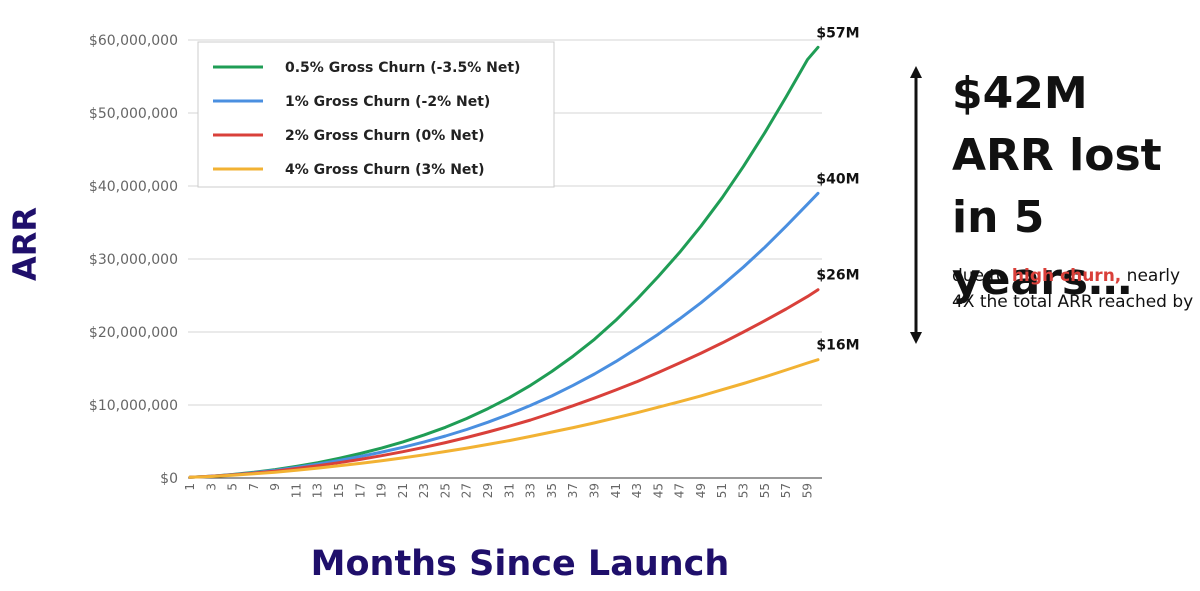  Describe the element at coordinates (318, 490) in the screenshot. I see `x-tick-label: 13` at that location.